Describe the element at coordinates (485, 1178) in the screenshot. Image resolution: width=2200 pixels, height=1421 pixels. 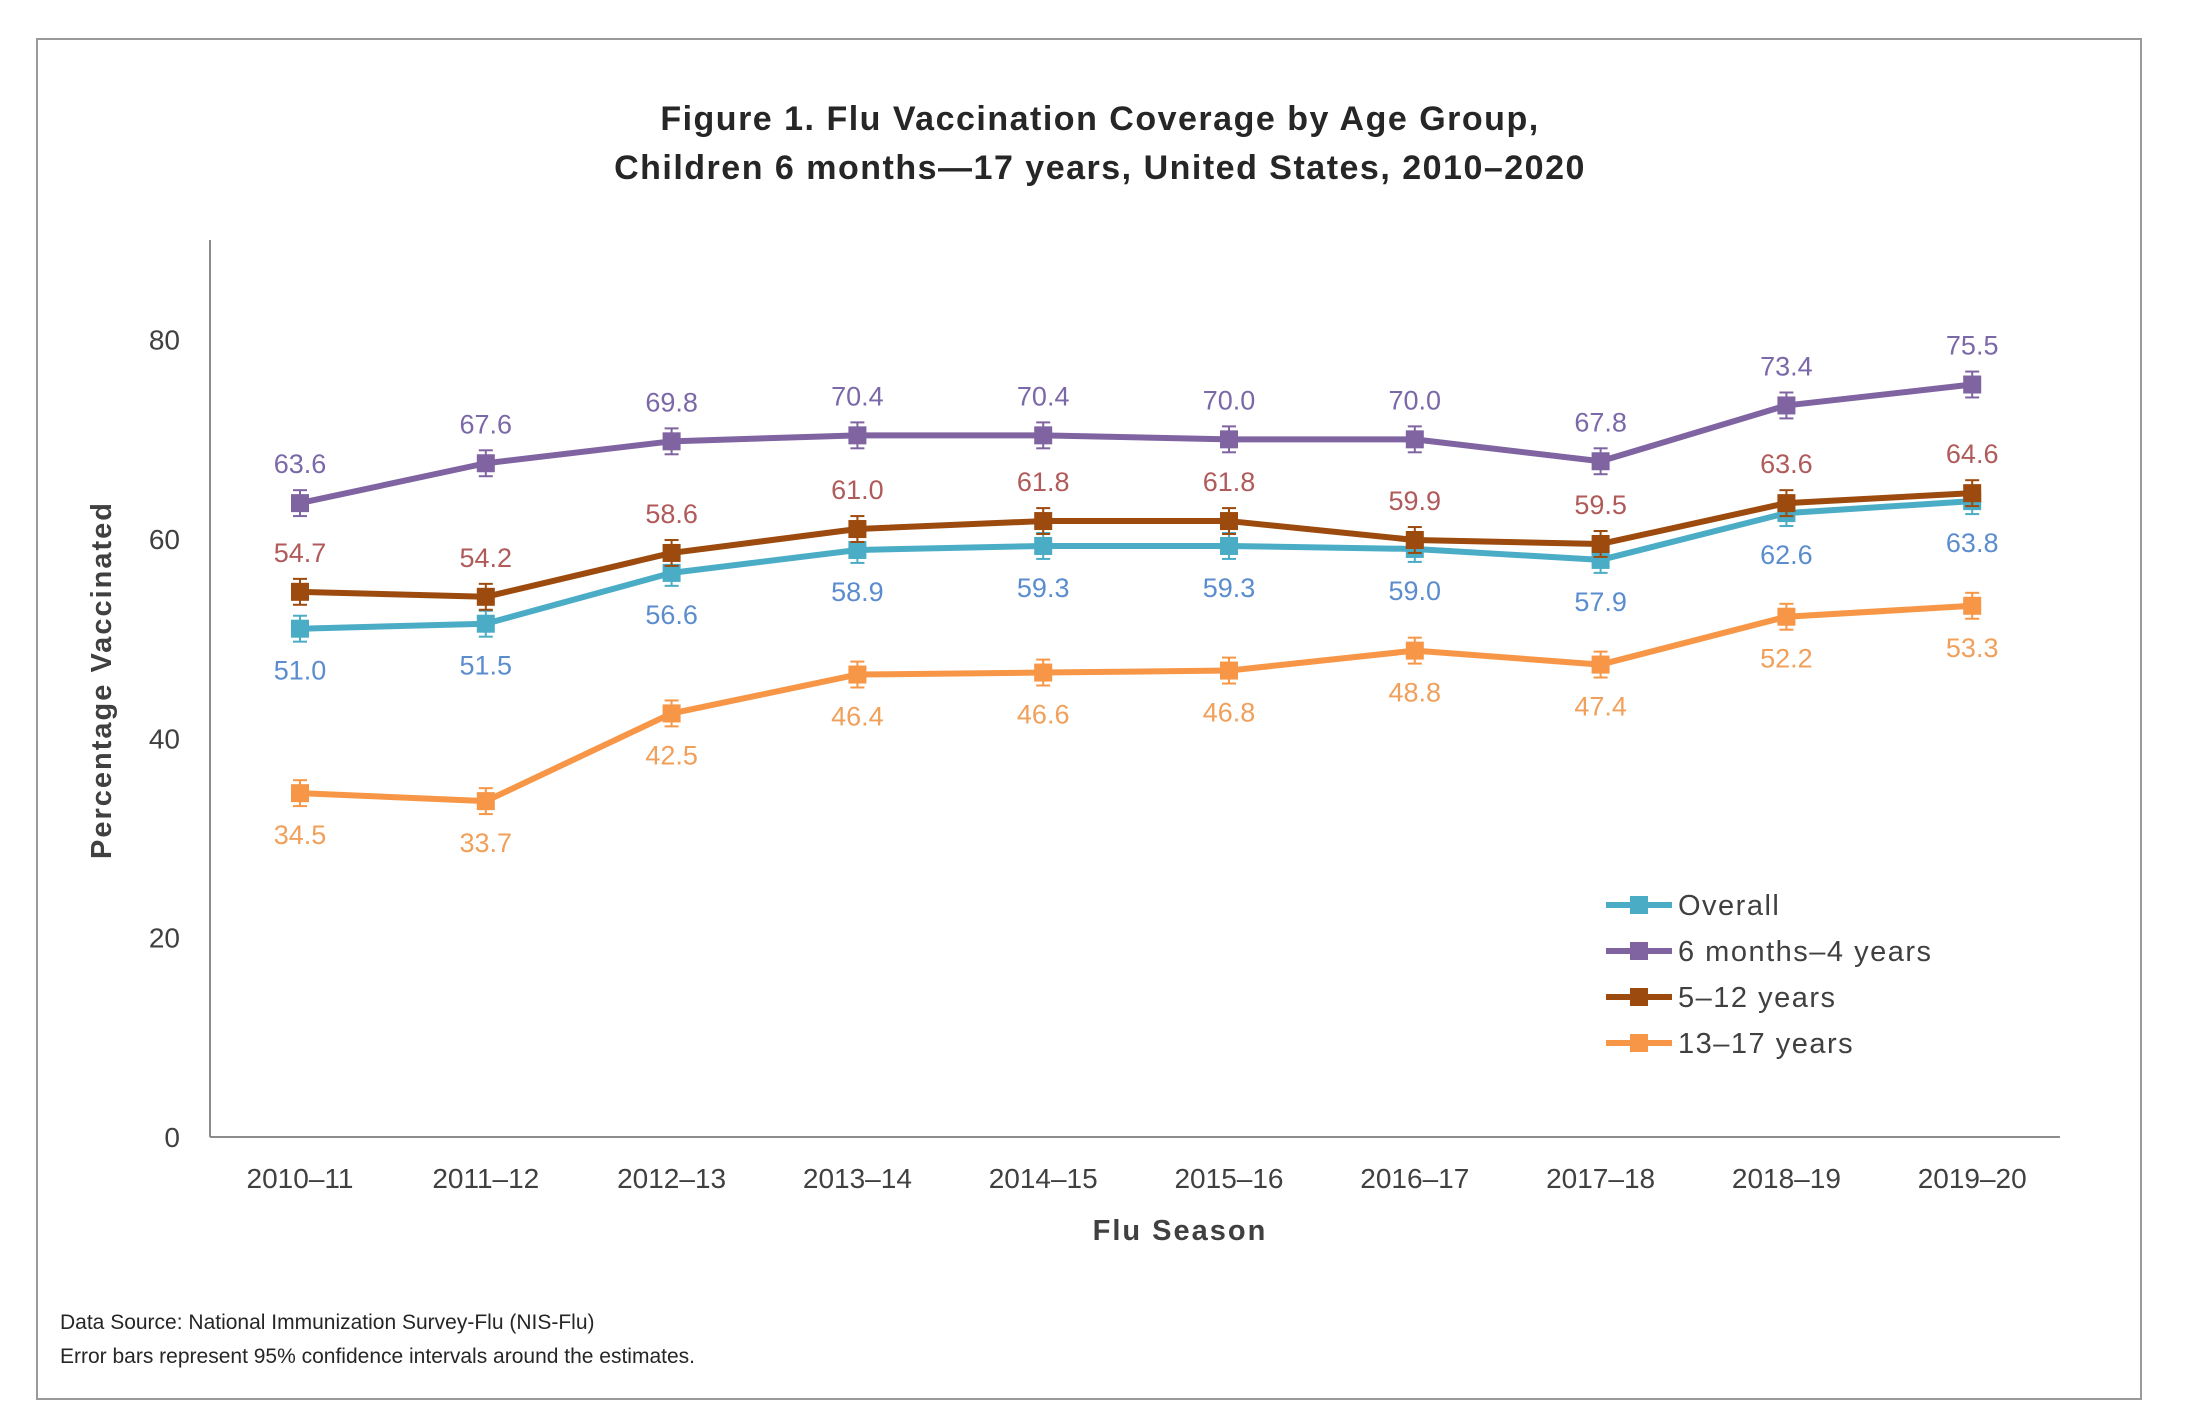
I see `x-tick-label: 2011–12` at that location.